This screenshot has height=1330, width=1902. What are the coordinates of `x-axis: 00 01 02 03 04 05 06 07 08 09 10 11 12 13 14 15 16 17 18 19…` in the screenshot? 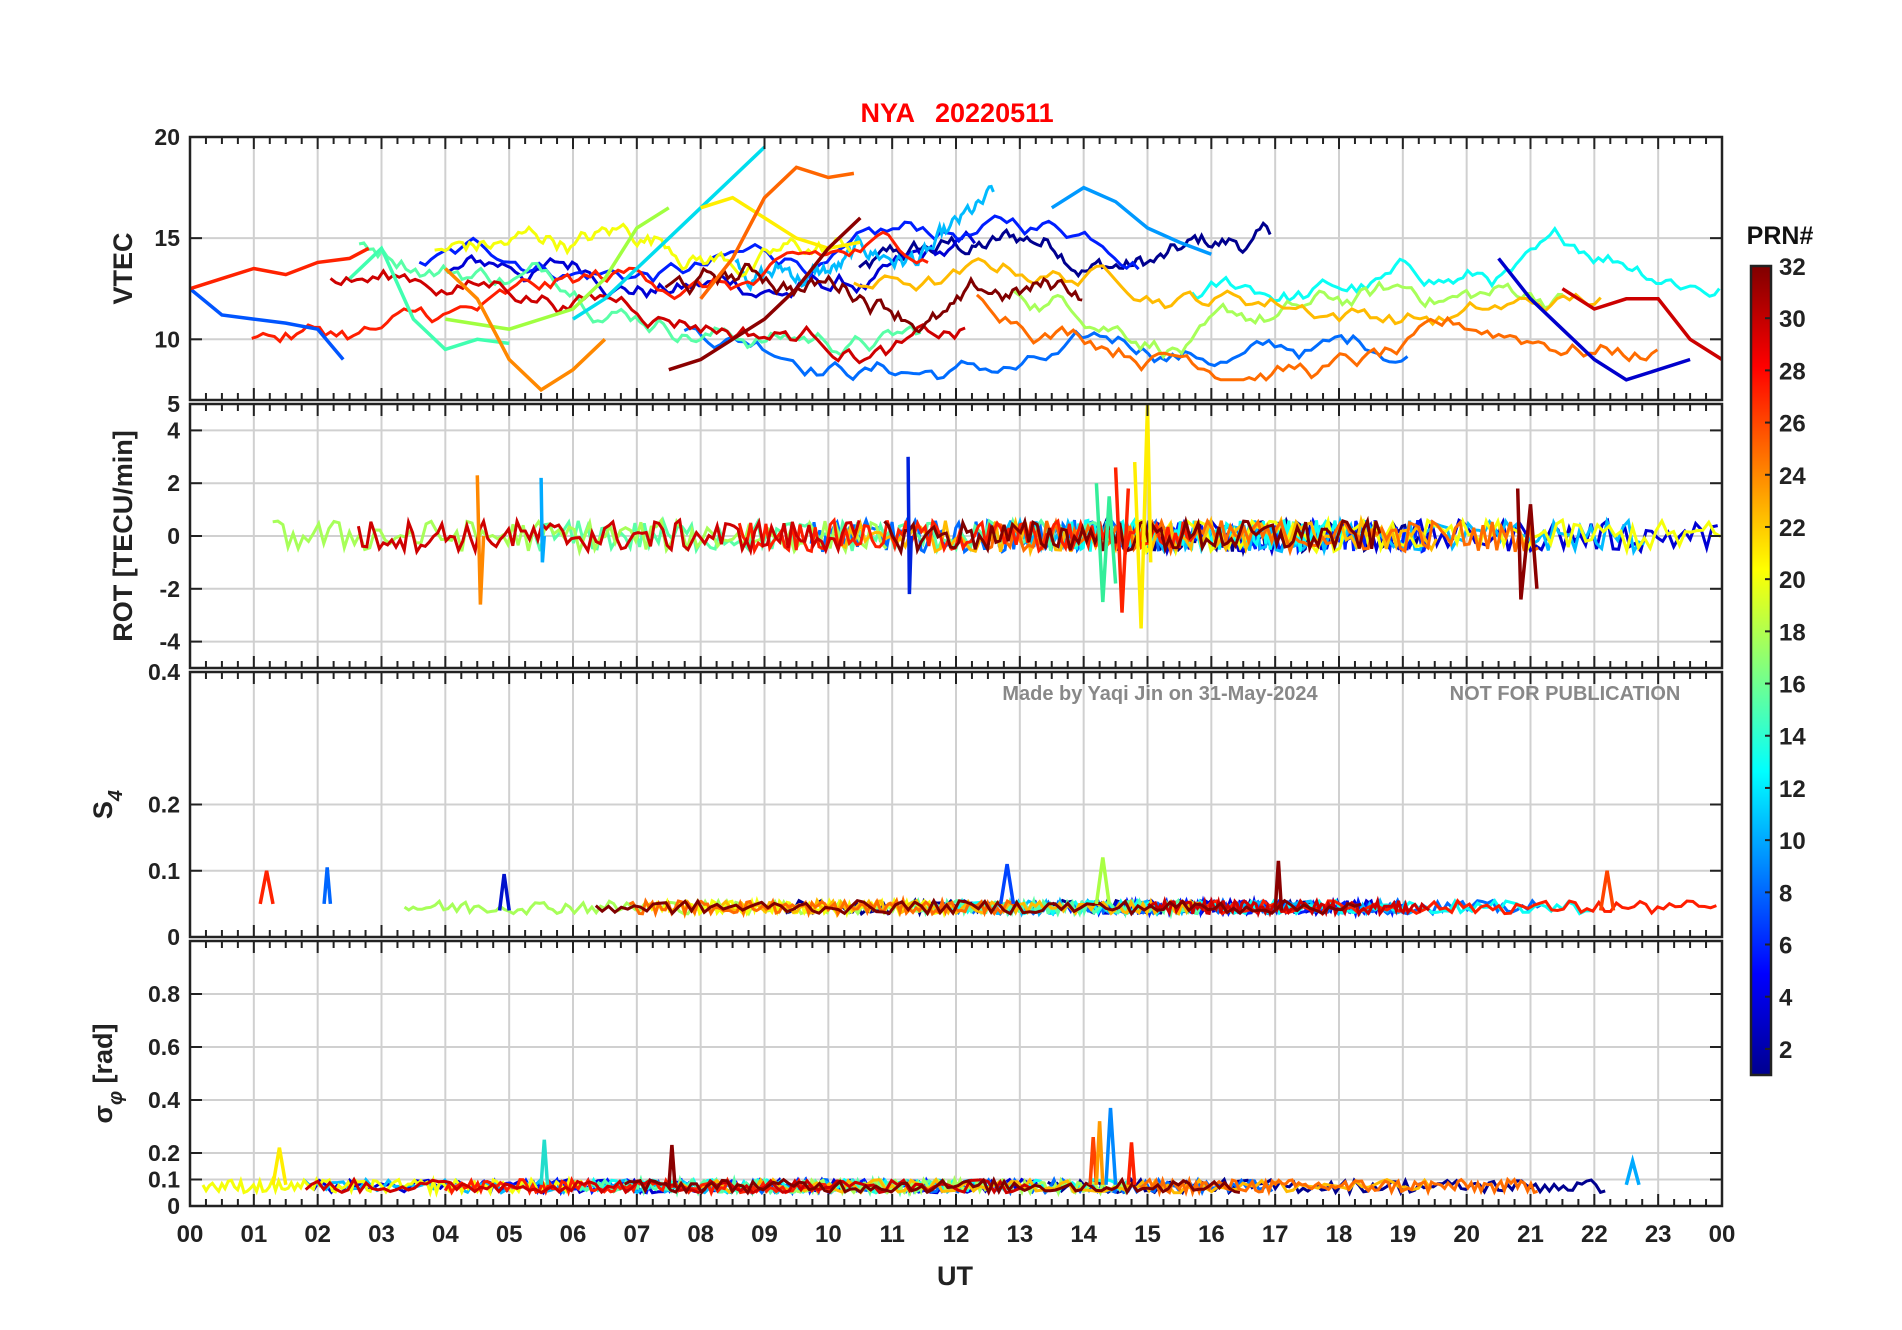 It's located at (956, 1234).